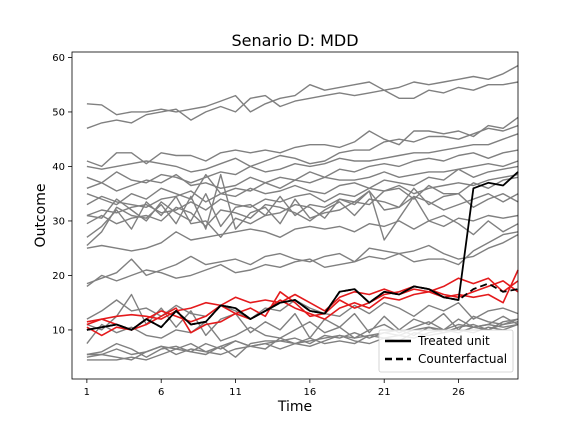 The height and width of the screenshot is (432, 576). Describe the element at coordinates (462, 359) in the screenshot. I see `legend-counterfactual-label: Counterfactual` at that location.